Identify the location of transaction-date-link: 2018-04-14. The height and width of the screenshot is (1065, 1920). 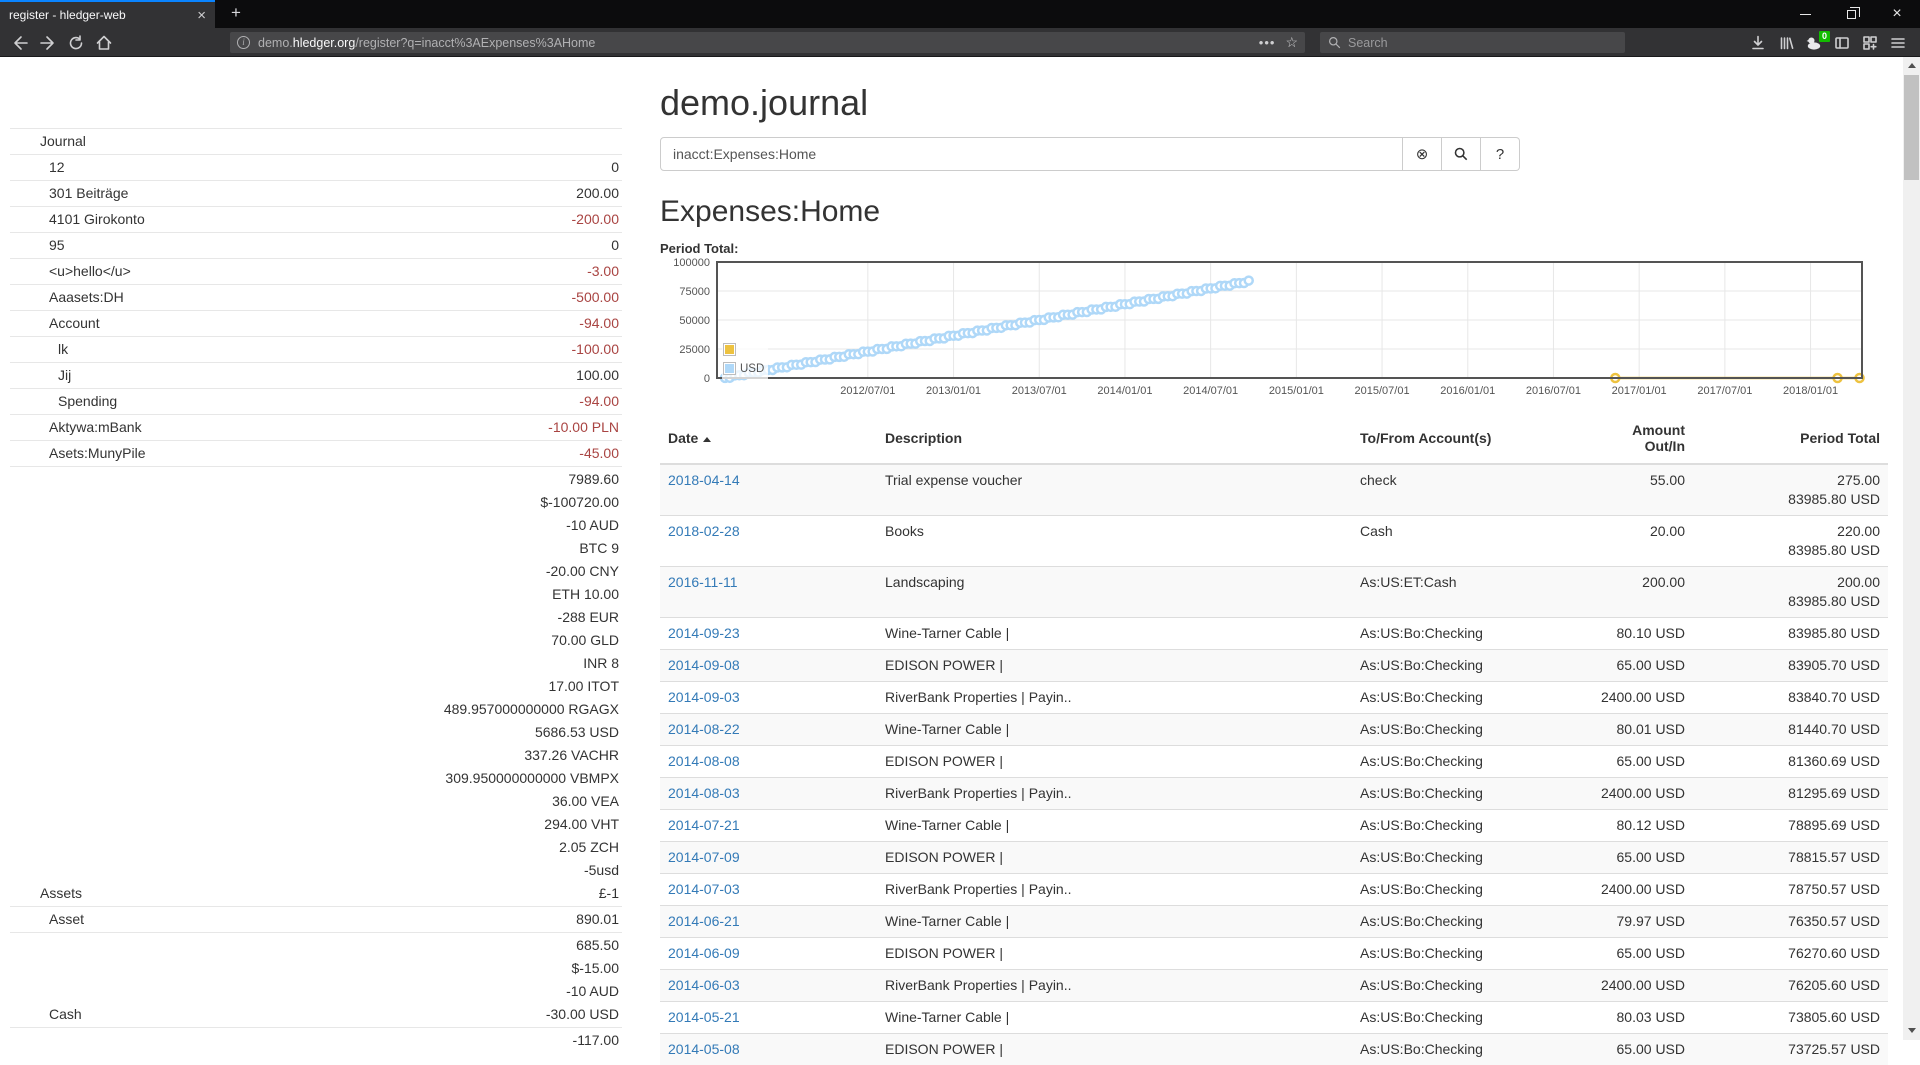
(704, 480).